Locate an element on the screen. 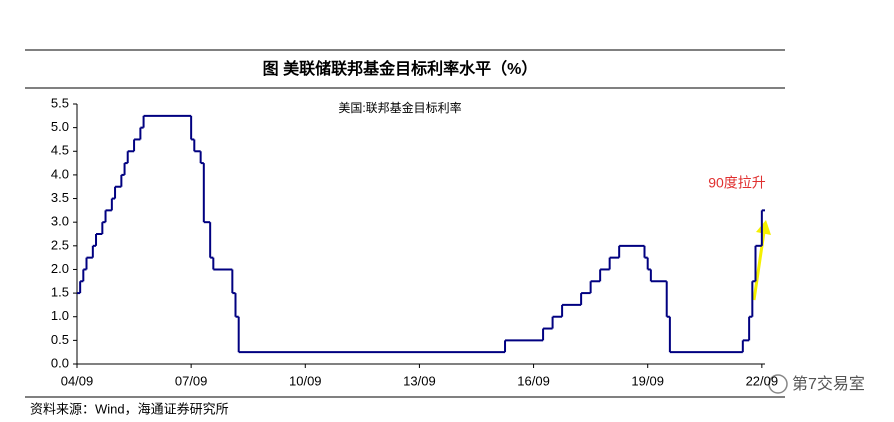 This screenshot has width=894, height=422. y-tick-label: 2.0 is located at coordinates (60, 268).